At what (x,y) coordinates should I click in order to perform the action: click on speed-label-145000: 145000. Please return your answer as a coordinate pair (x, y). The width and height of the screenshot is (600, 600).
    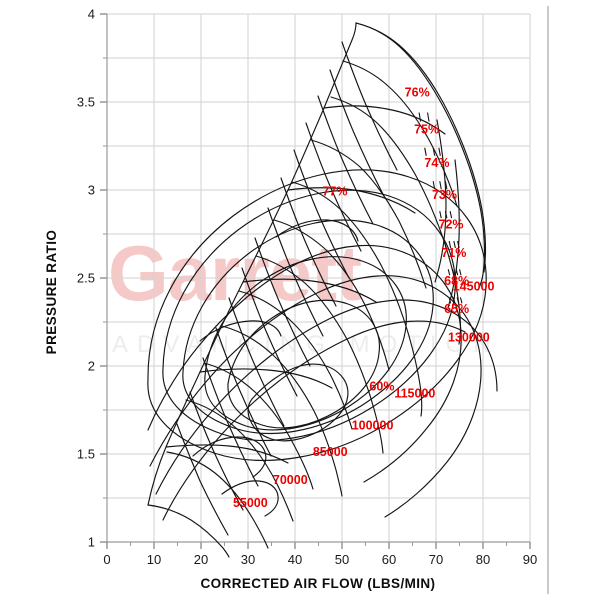
    Looking at the image, I should click on (474, 286).